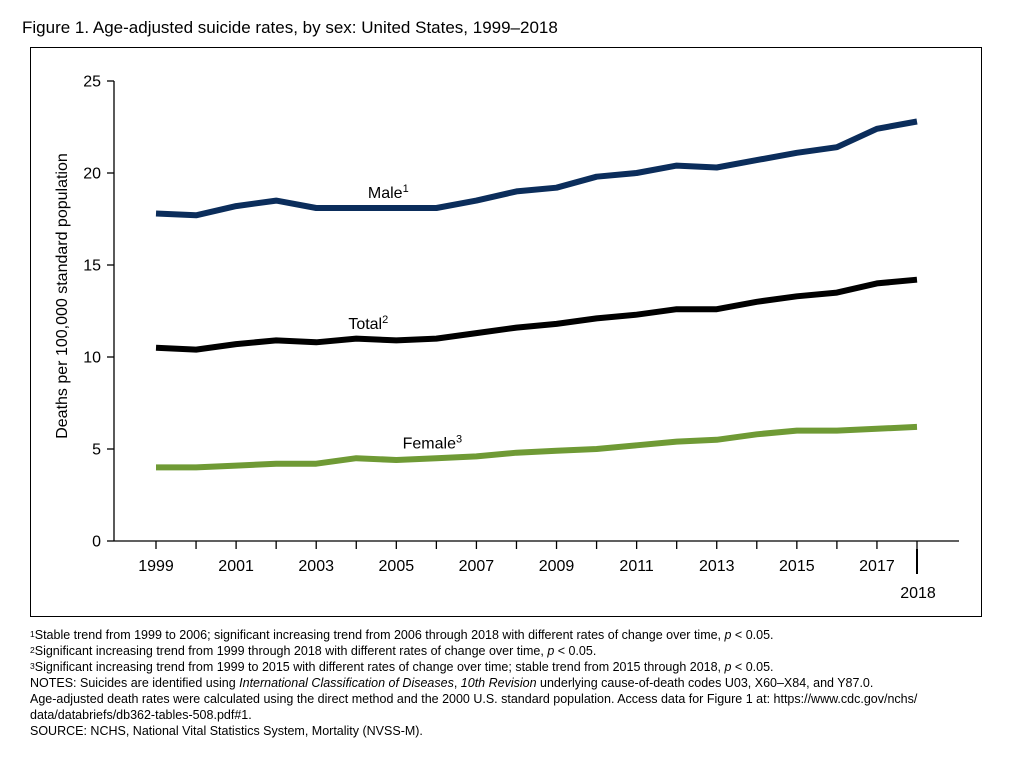 The height and width of the screenshot is (763, 1017). I want to click on x-tick-label: 1999, so click(156, 566).